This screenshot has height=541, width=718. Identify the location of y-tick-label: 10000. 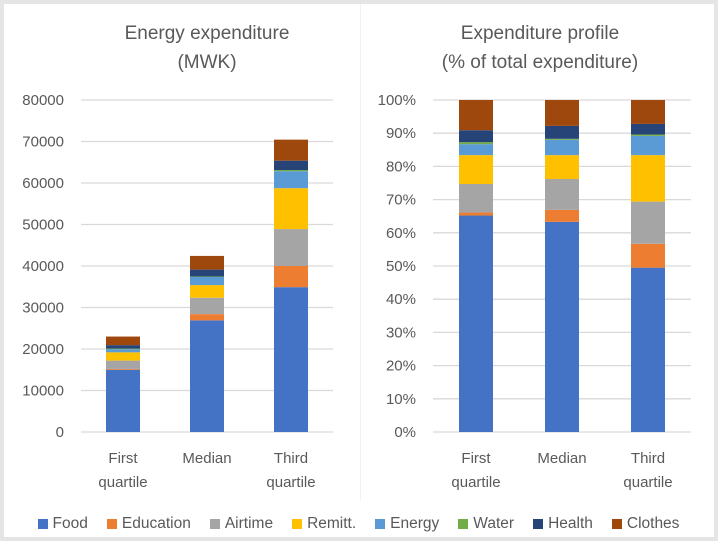
(43, 391).